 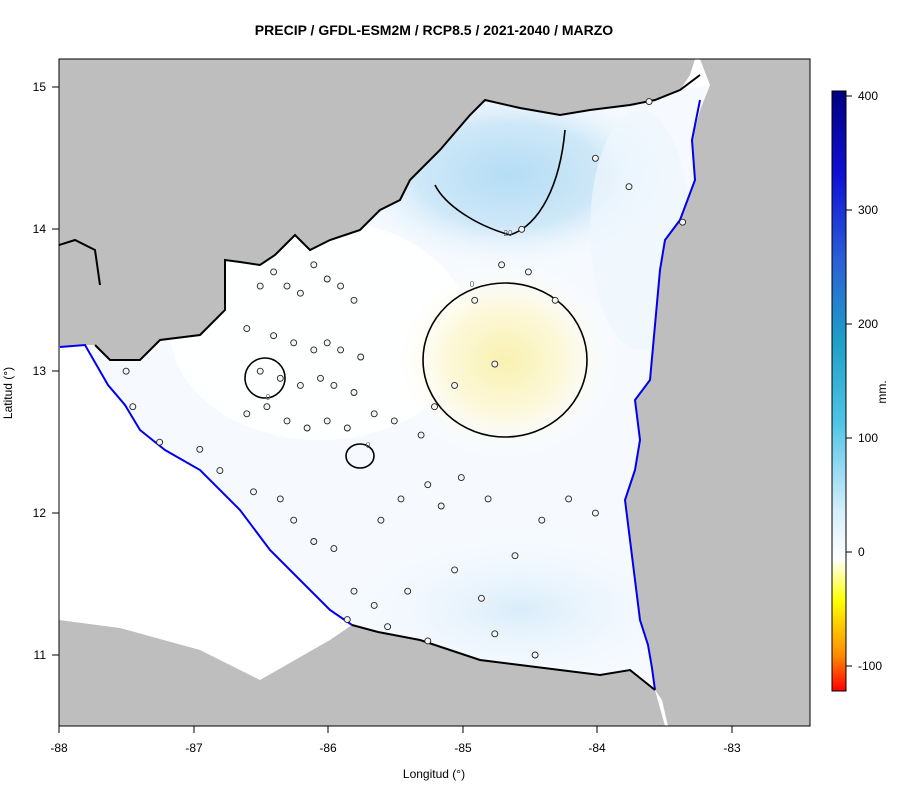 What do you see at coordinates (360, 456) in the screenshot?
I see `contour-small-south` at bounding box center [360, 456].